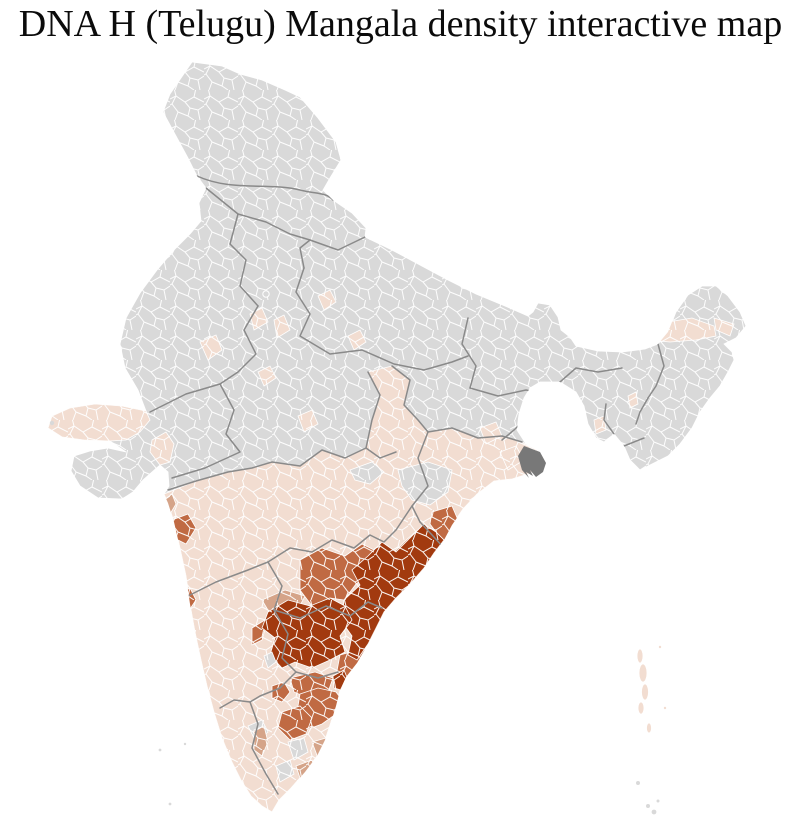  Describe the element at coordinates (172, 774) in the screenshot. I see `region-lakshadweep` at that location.